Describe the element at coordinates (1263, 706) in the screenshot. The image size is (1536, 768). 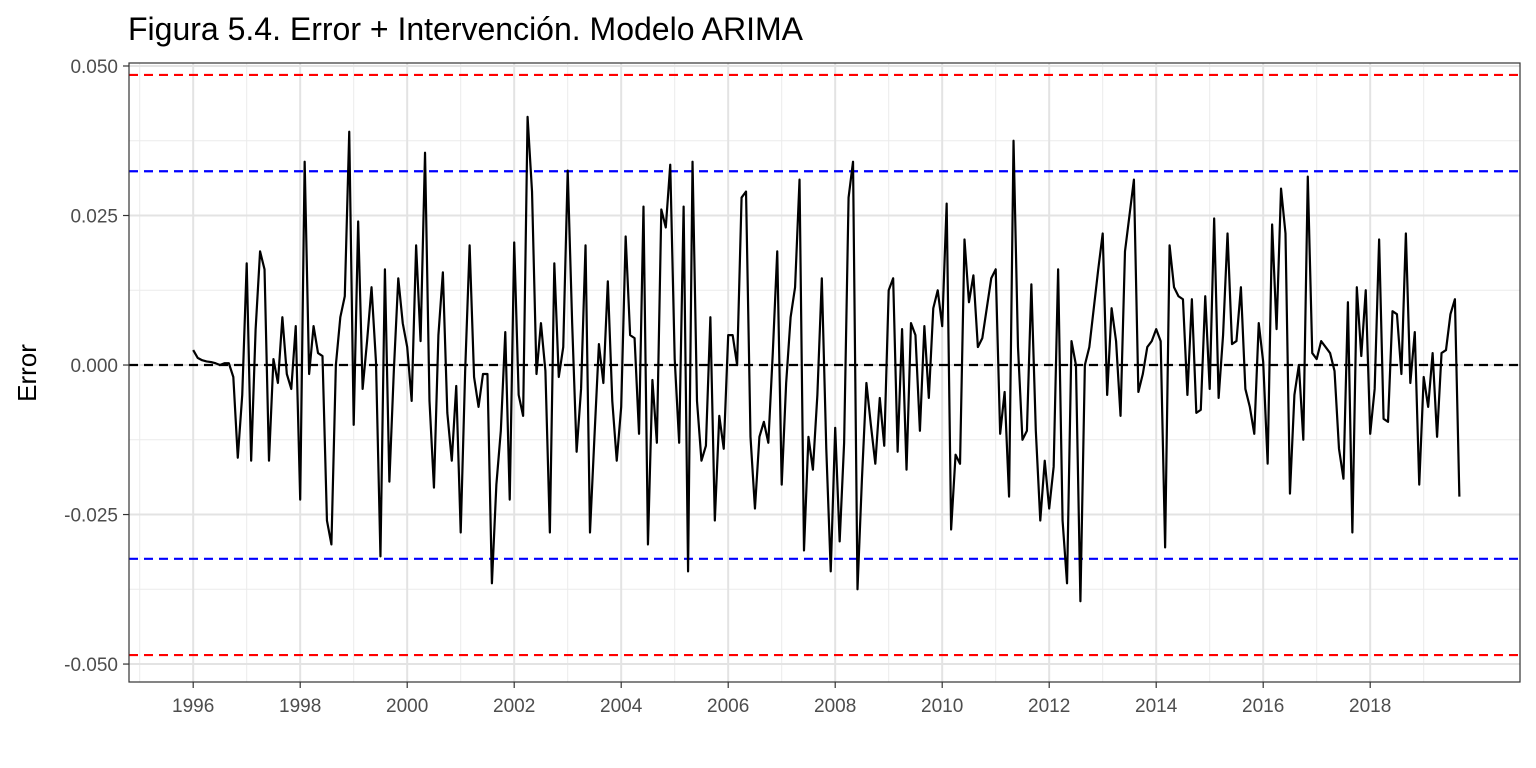
I see `x-tick-label: 2016` at that location.